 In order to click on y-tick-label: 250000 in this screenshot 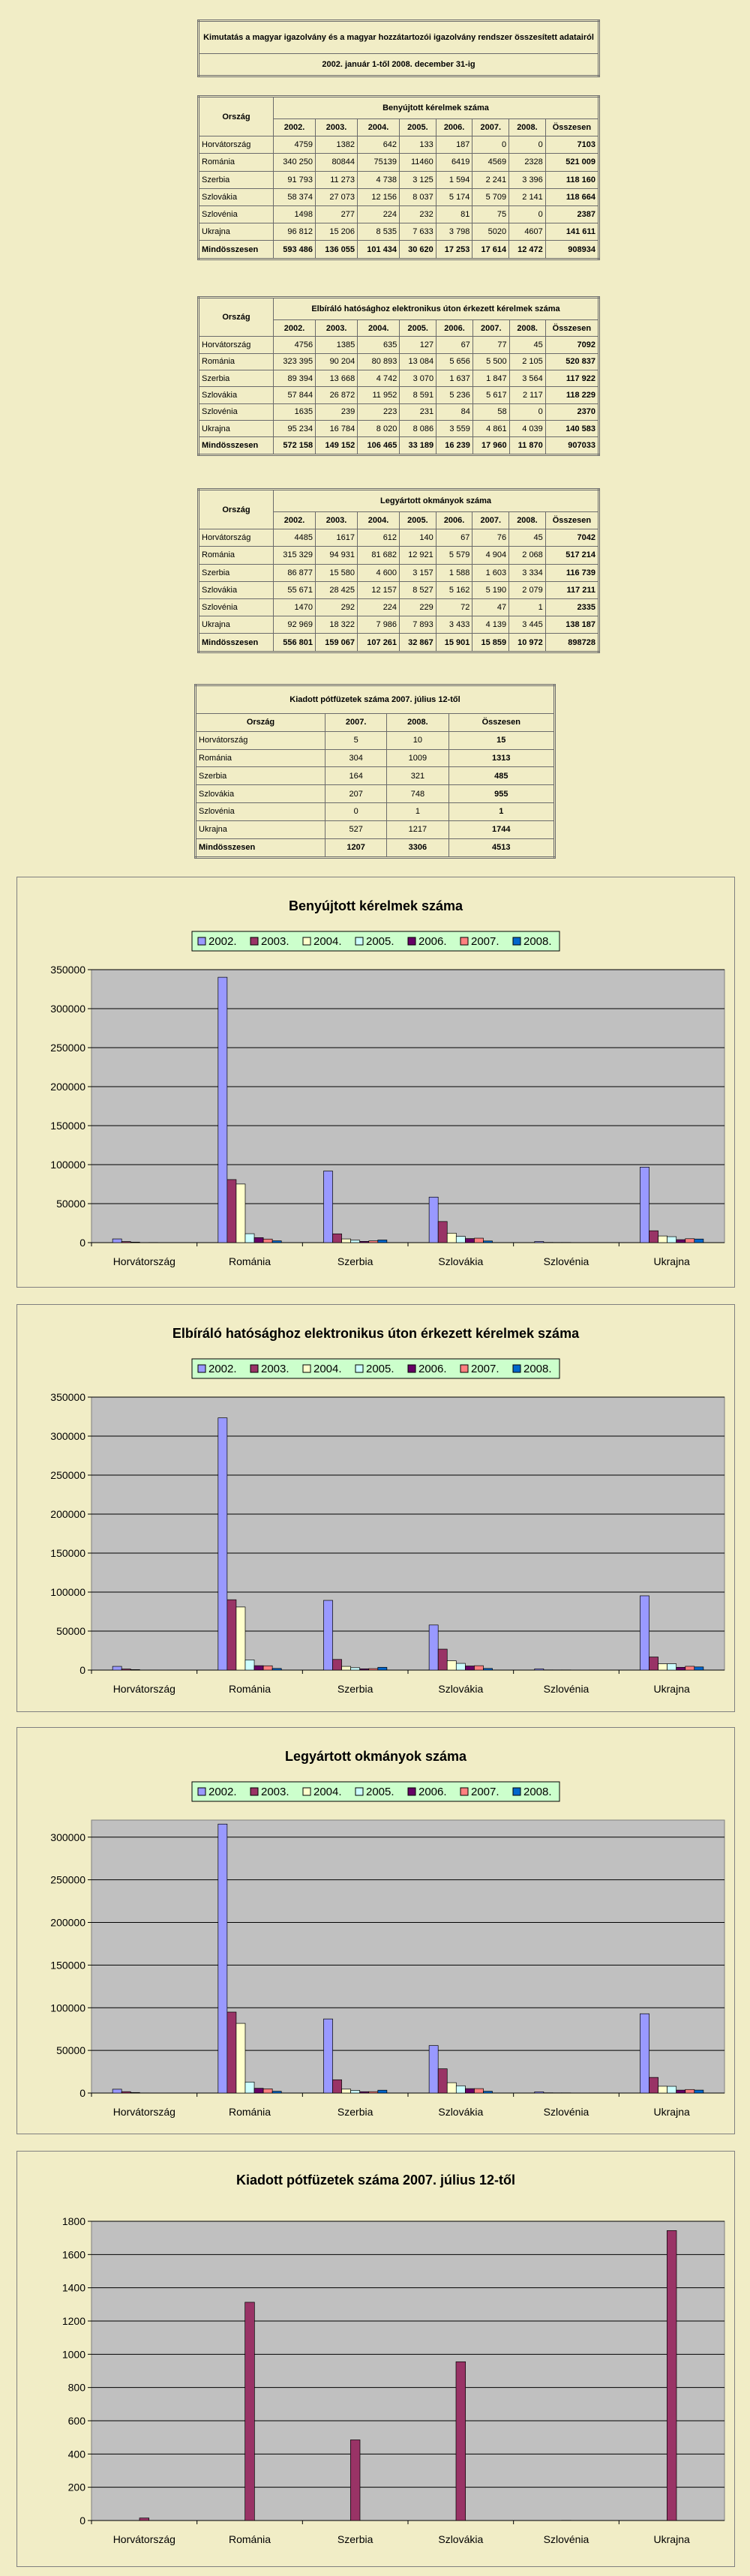, I will do `click(68, 1880)`.